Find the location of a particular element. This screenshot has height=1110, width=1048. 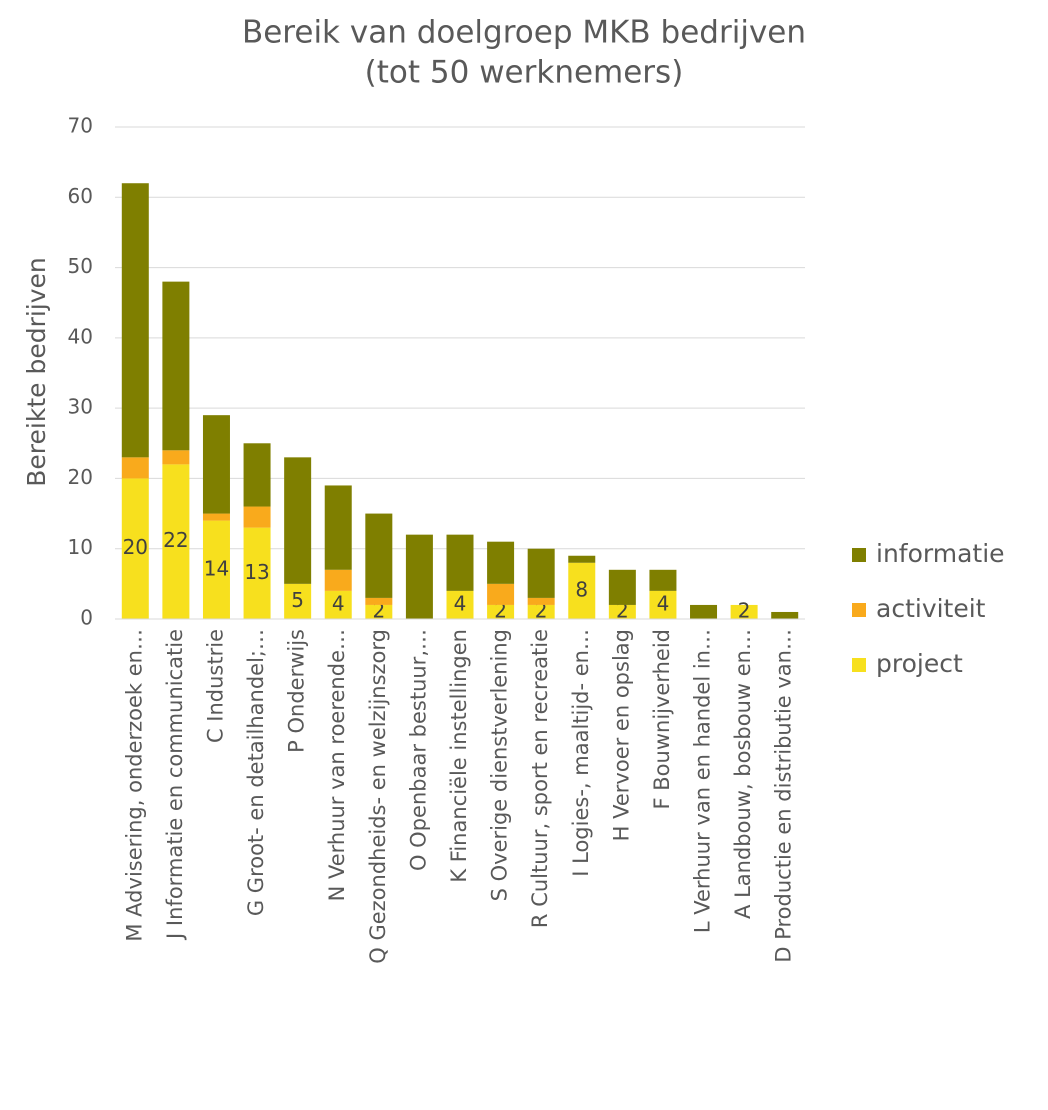

x-tick-label: F Bouwnijverheid is located at coordinates (662, 719).